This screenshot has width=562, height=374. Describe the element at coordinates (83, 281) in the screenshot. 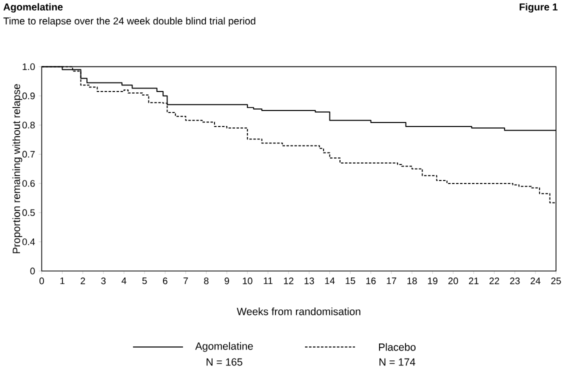

I see `x-tick-label: 2` at that location.